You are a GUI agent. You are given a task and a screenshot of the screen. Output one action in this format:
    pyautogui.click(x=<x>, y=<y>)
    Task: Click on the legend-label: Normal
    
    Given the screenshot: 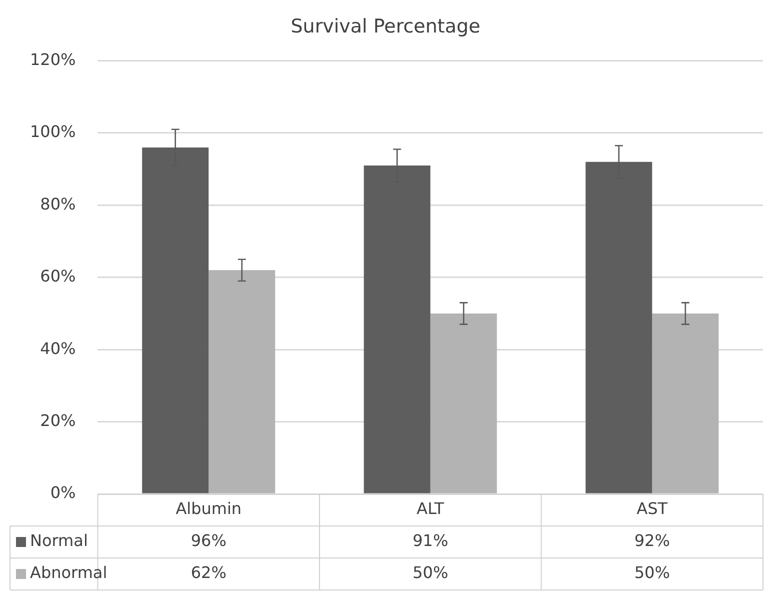 What is the action you would take?
    pyautogui.click(x=59, y=540)
    